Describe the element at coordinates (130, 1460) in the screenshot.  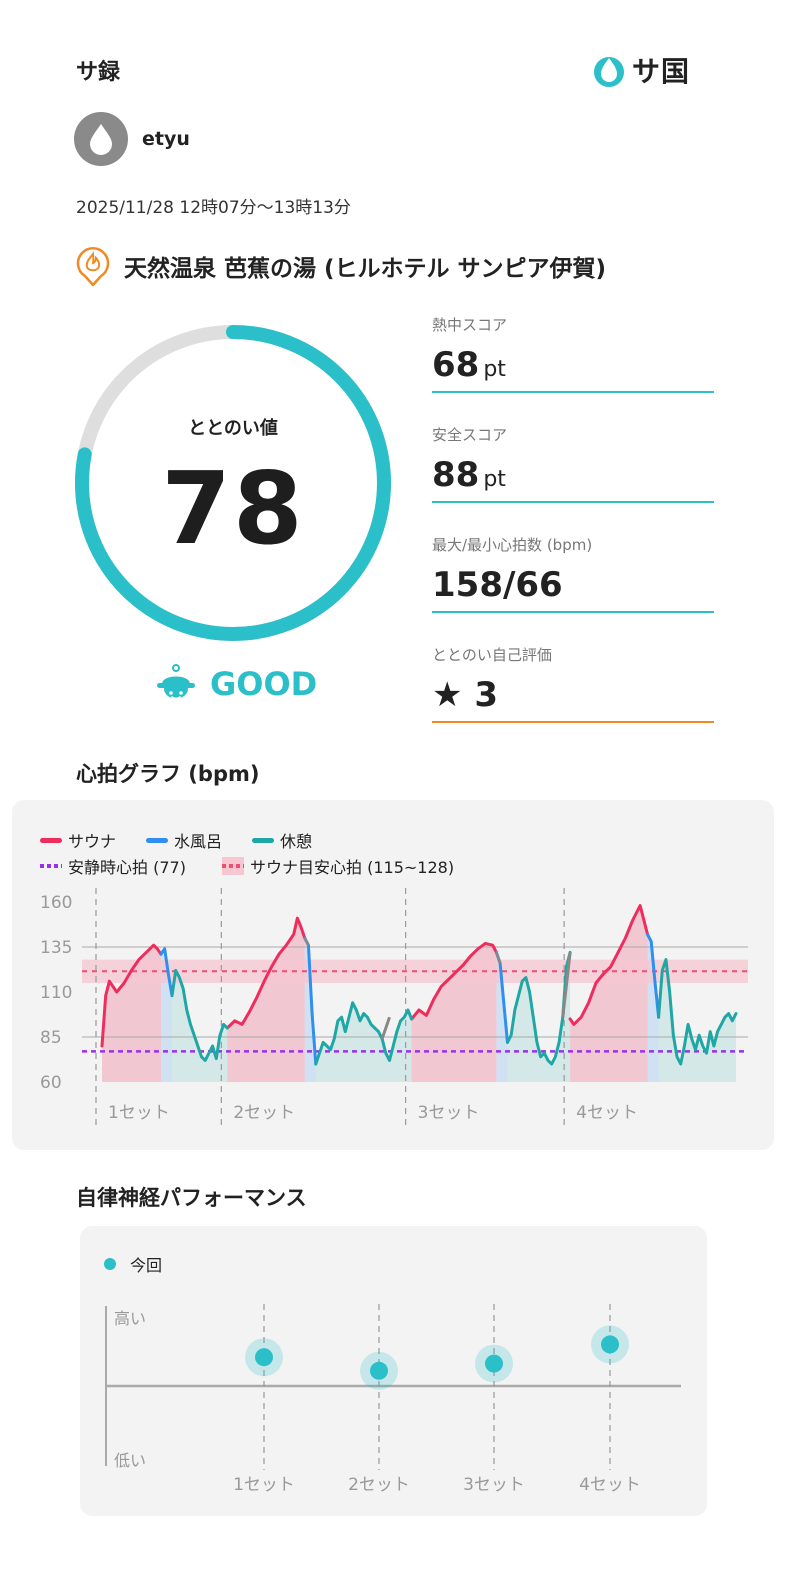
I see `y-low-label: 低い` at that location.